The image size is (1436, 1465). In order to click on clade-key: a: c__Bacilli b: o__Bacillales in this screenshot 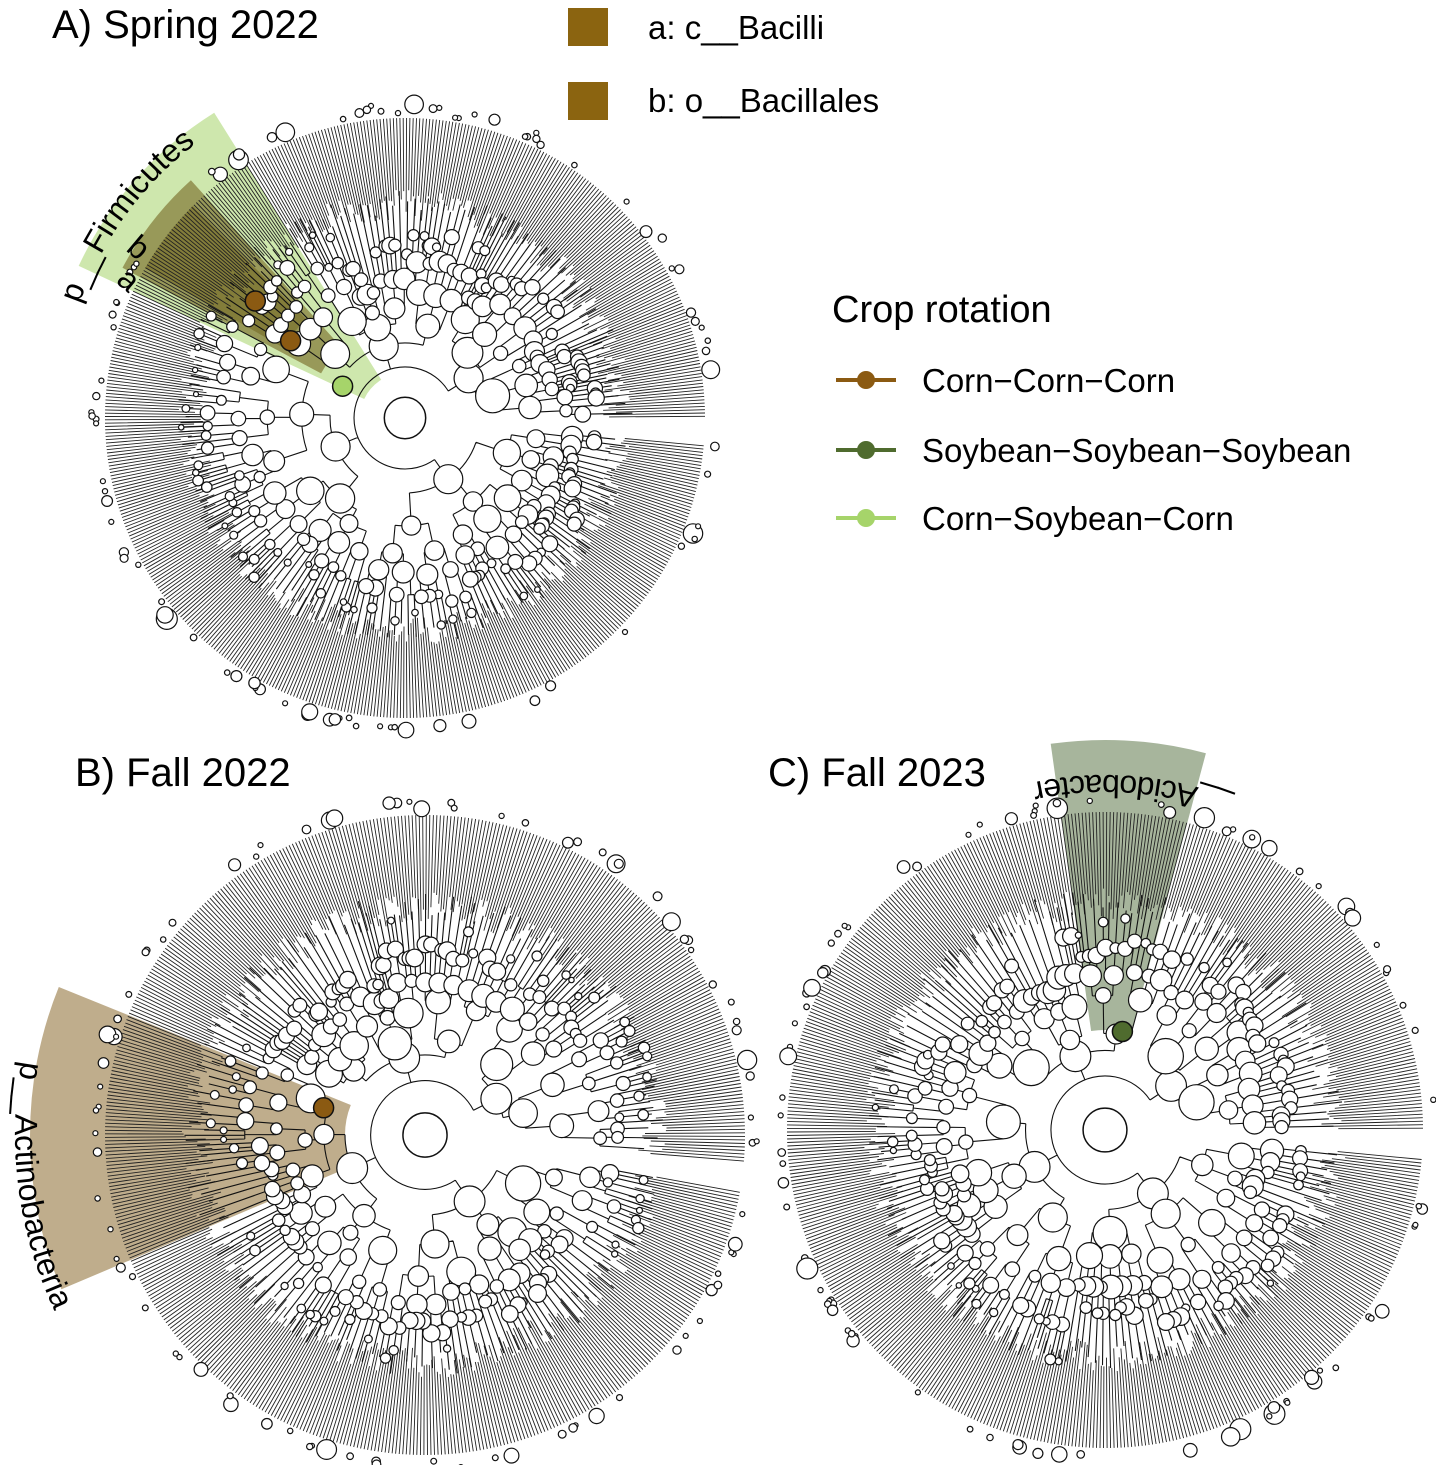, I will do `click(723, 64)`.